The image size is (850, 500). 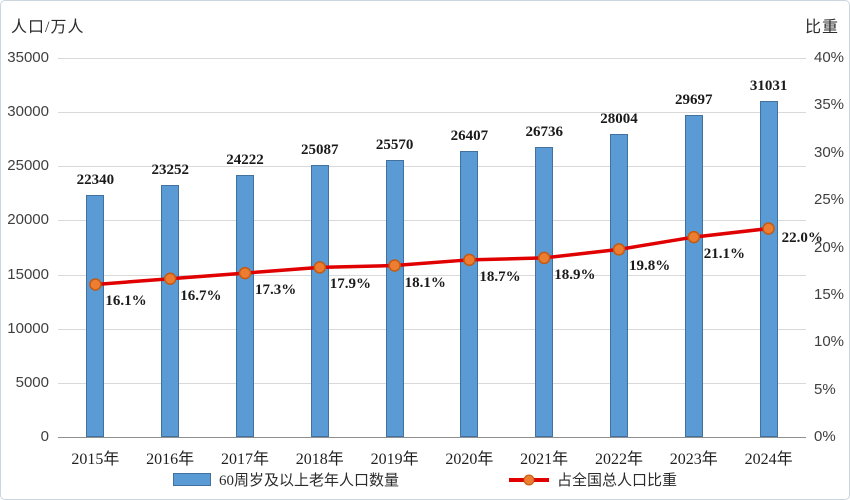 I want to click on x-axis-category-label: 2023年, so click(x=693, y=459).